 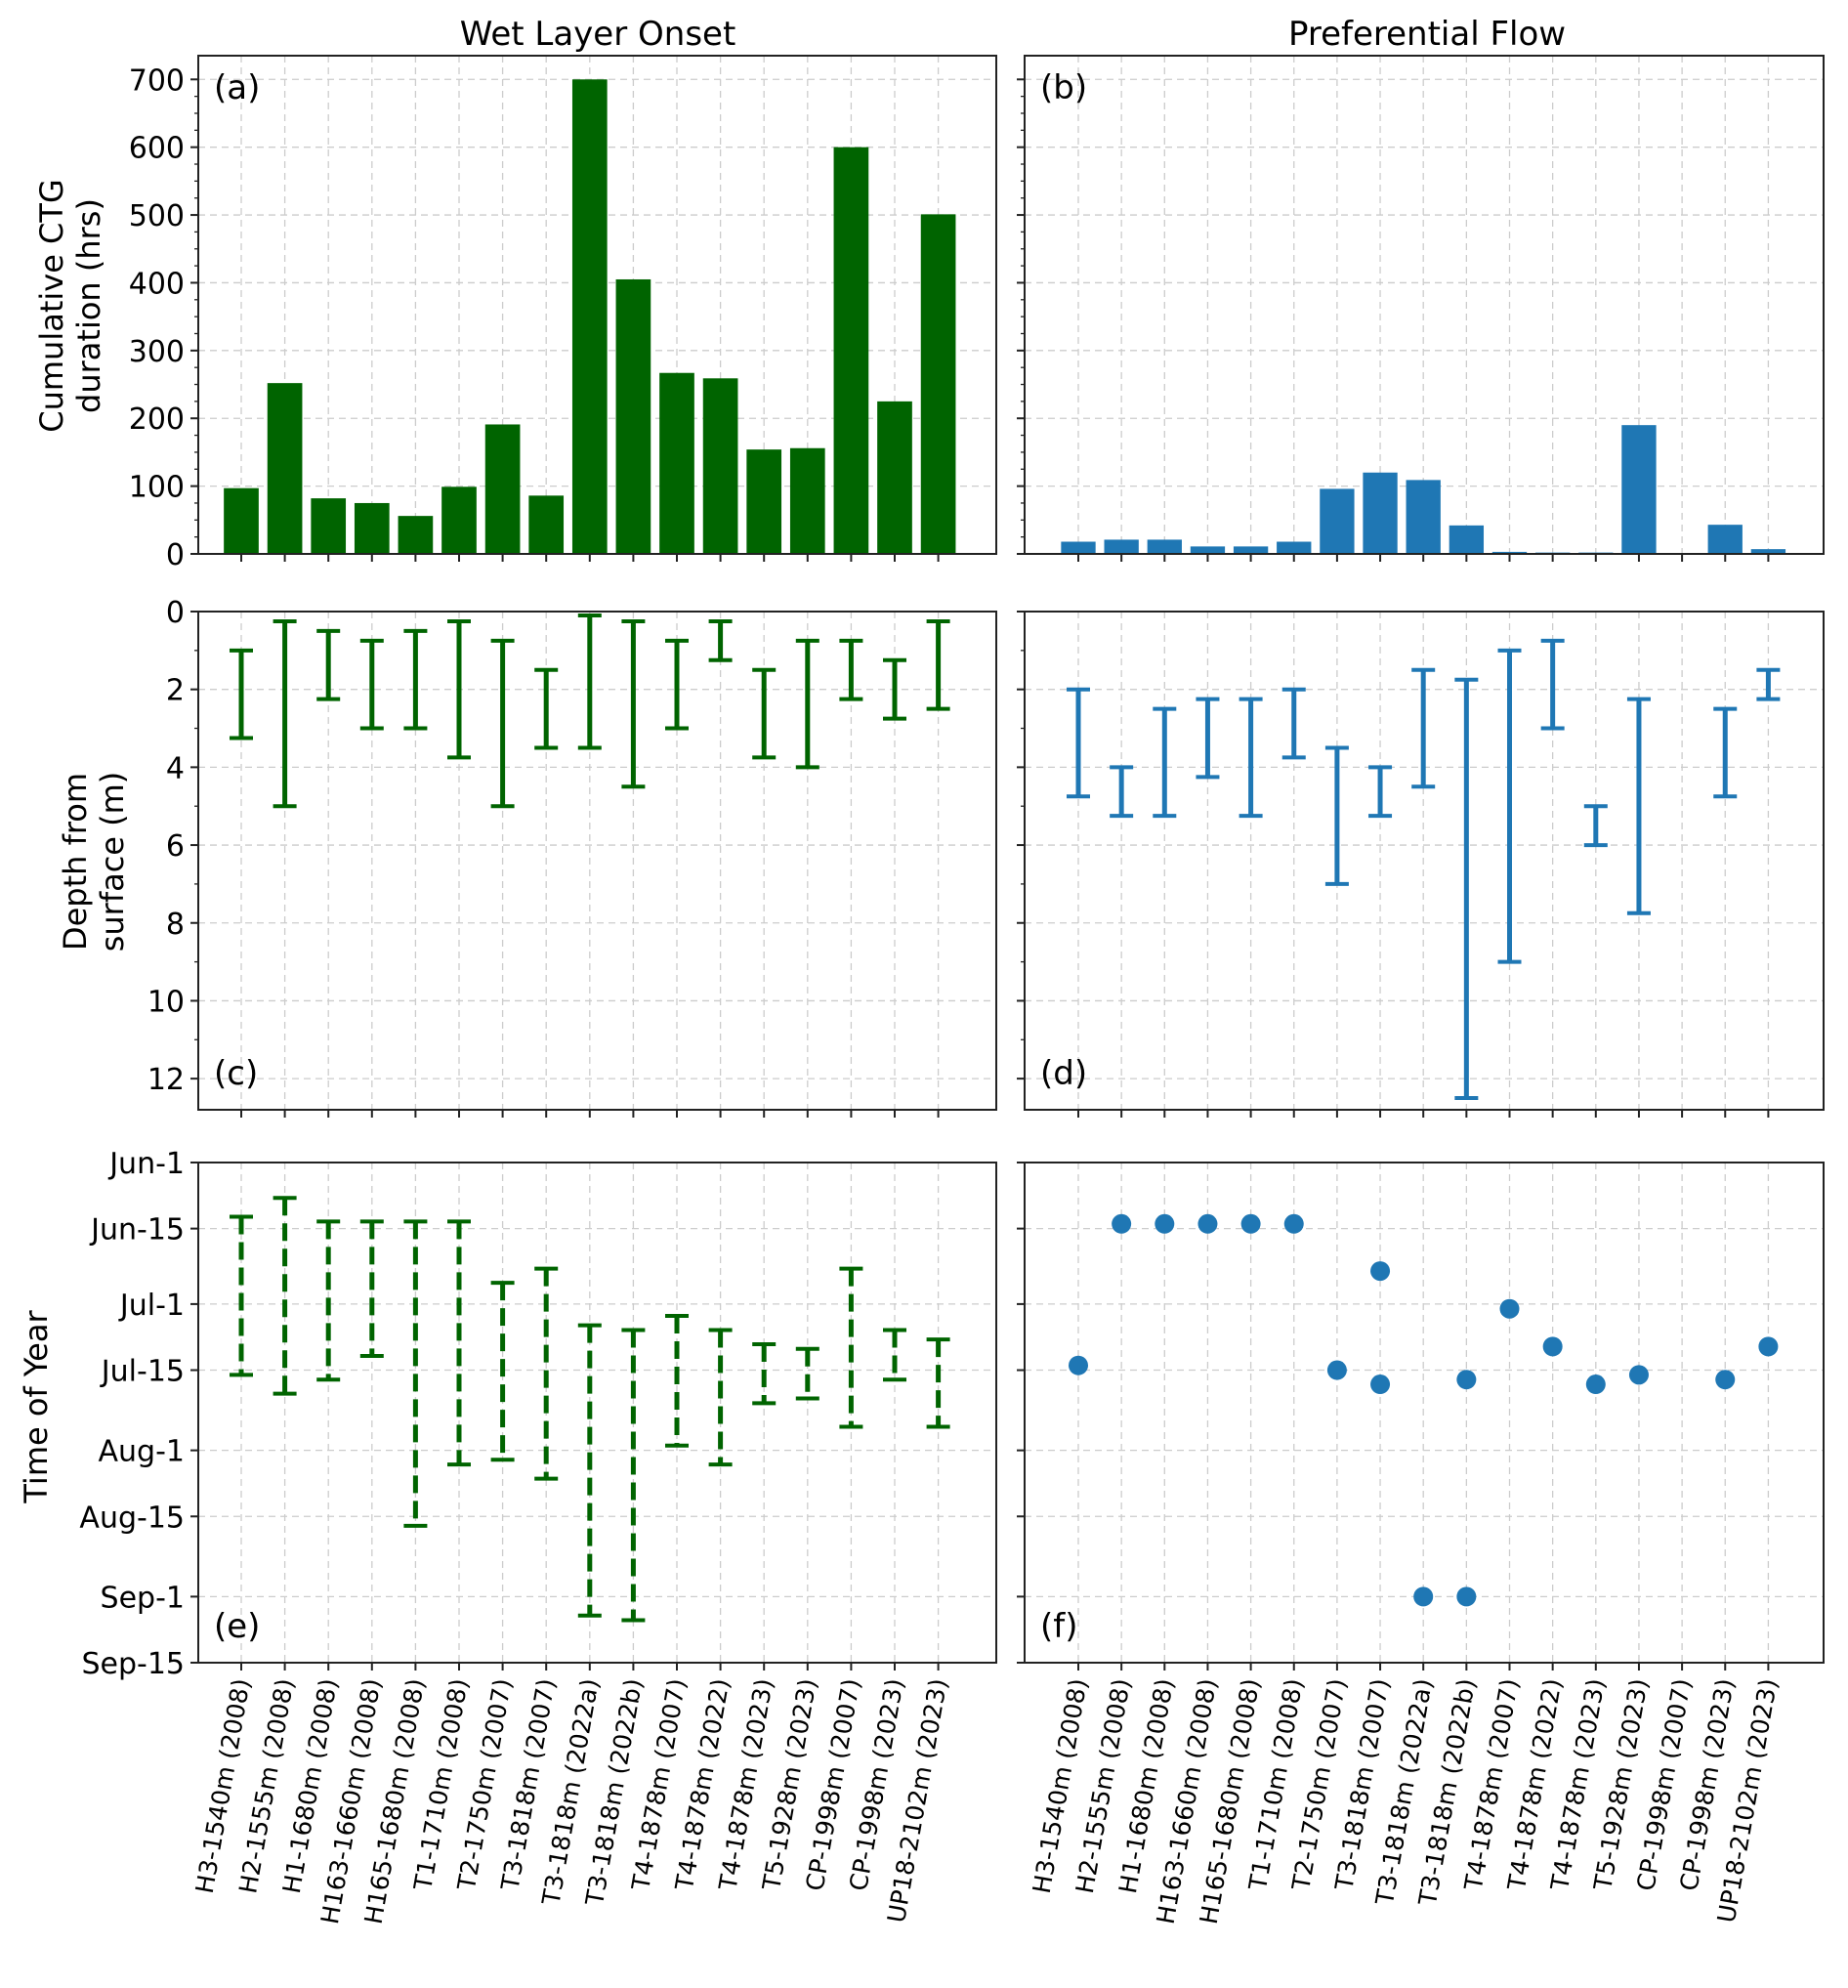 What do you see at coordinates (1424, 305) in the screenshot?
I see `axes-frame-b` at bounding box center [1424, 305].